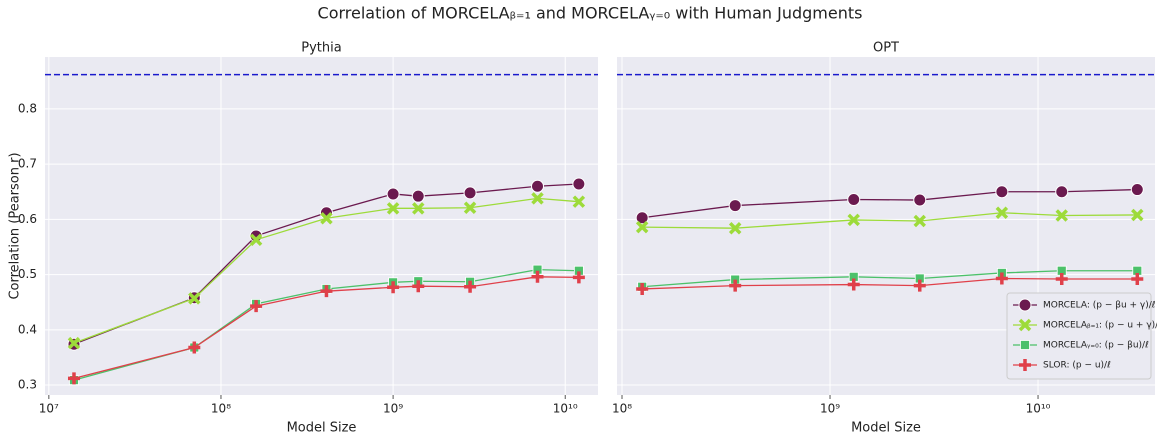  I want to click on legend-label: MORCELA: (p − βu + γ)/ℓ, so click(1099, 306).